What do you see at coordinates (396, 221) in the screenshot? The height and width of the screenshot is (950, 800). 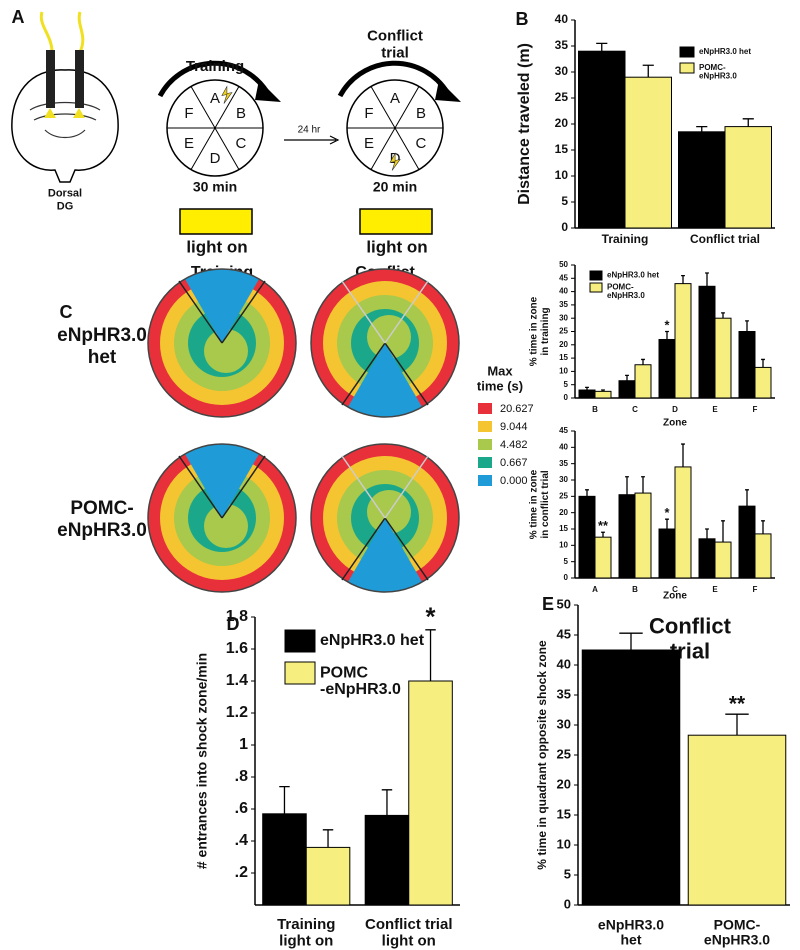 I see `light-indicator` at bounding box center [396, 221].